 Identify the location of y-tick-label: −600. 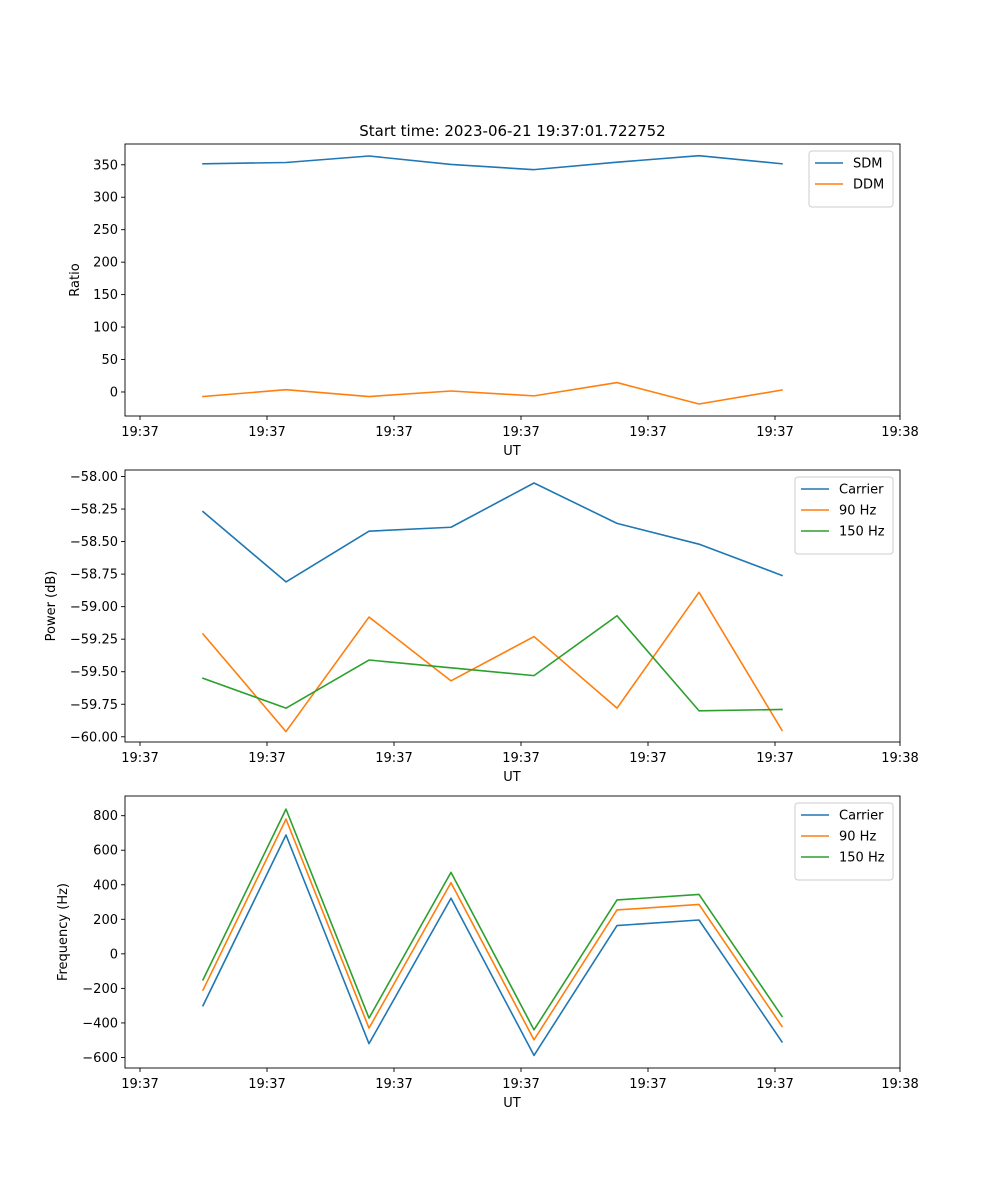
(100, 1058).